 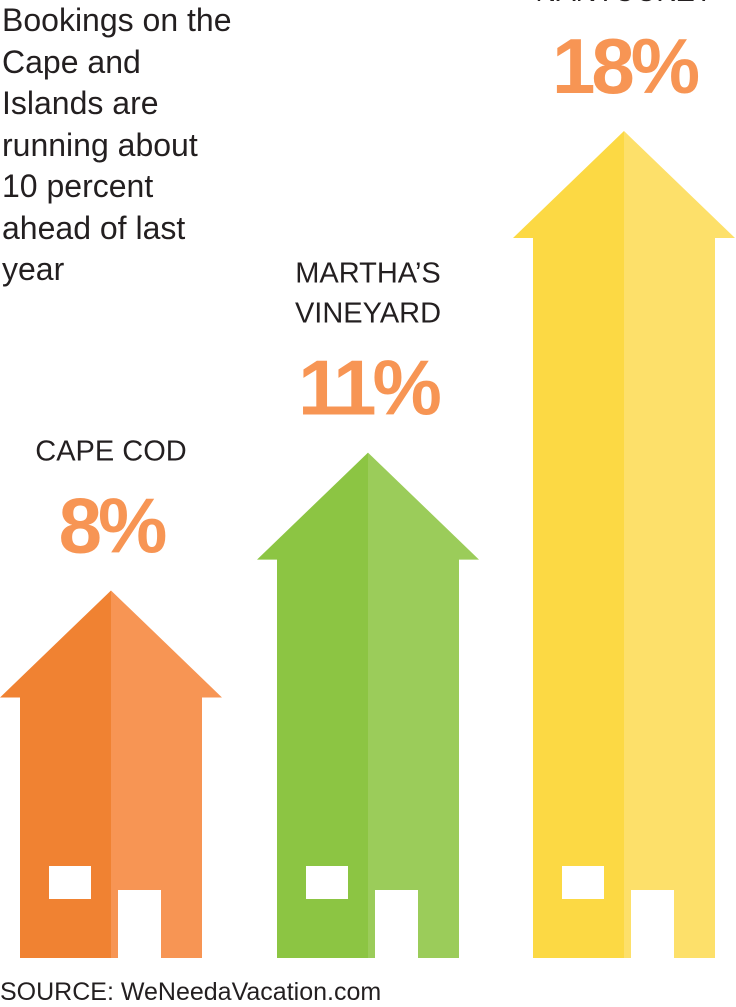 What do you see at coordinates (625, 66) in the screenshot?
I see `value-label-nantucket: 18%` at bounding box center [625, 66].